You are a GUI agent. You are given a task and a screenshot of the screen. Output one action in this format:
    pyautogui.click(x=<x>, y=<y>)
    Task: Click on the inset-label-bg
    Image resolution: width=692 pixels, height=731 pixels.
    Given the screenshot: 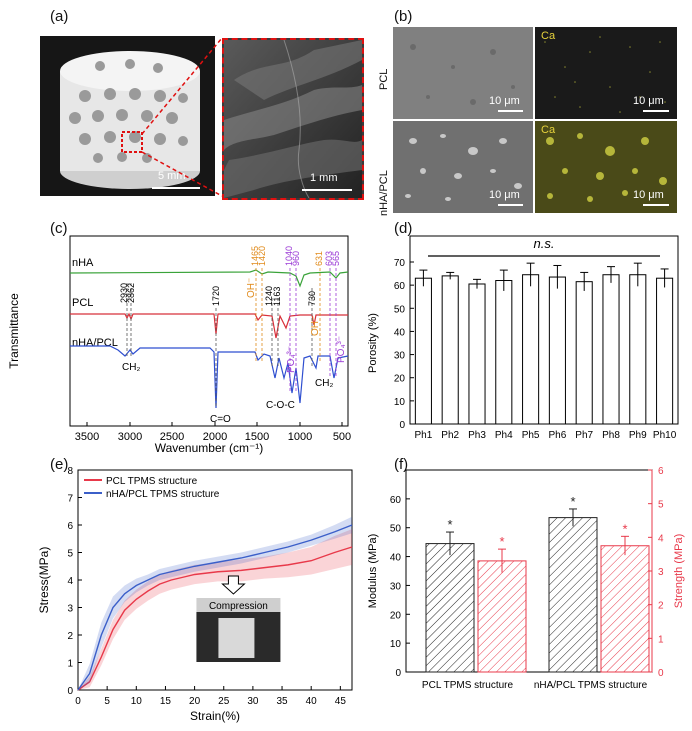 What is the action you would take?
    pyautogui.click(x=238, y=605)
    